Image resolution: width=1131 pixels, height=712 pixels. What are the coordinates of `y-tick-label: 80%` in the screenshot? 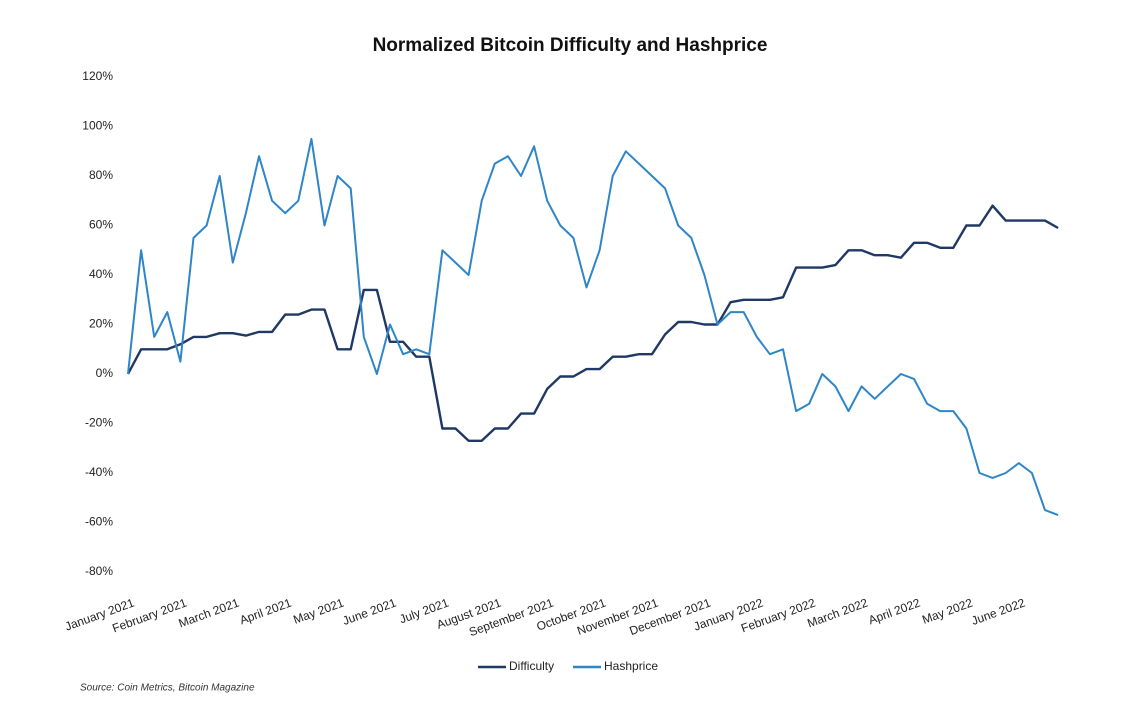 It's located at (101, 175).